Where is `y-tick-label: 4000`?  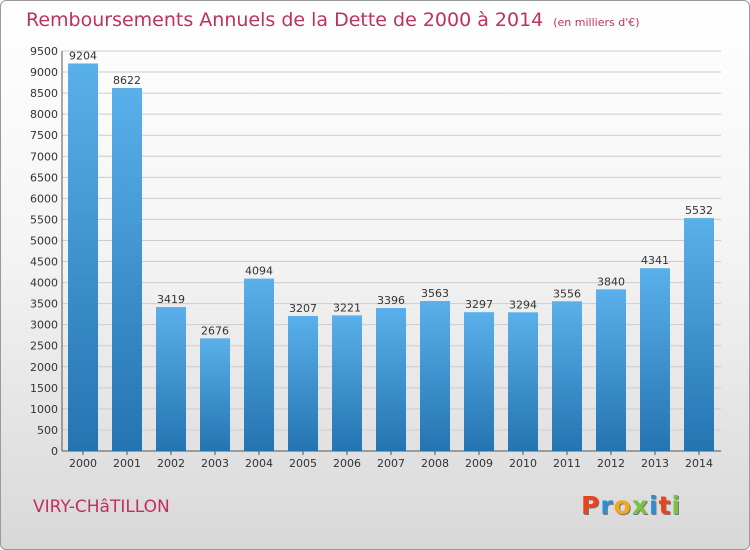 y-tick-label: 4000 is located at coordinates (44, 283).